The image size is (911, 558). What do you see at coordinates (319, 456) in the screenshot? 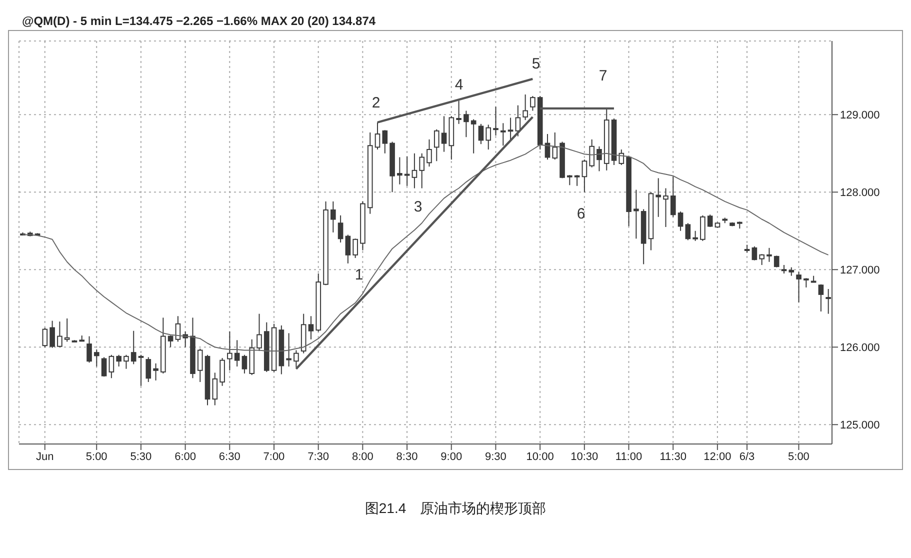
I see `x-tick-label: 7:30` at bounding box center [319, 456].